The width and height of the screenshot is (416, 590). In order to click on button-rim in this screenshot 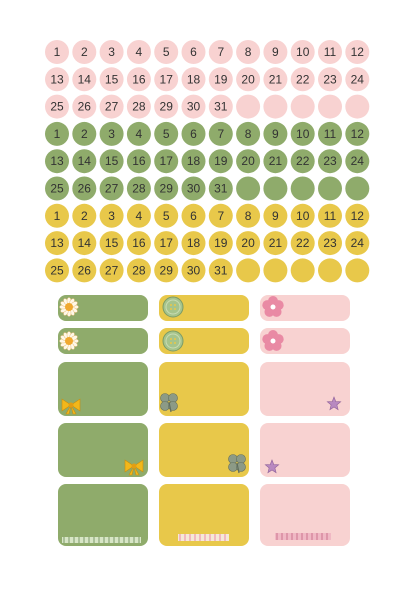, I will do `click(173, 341)`.